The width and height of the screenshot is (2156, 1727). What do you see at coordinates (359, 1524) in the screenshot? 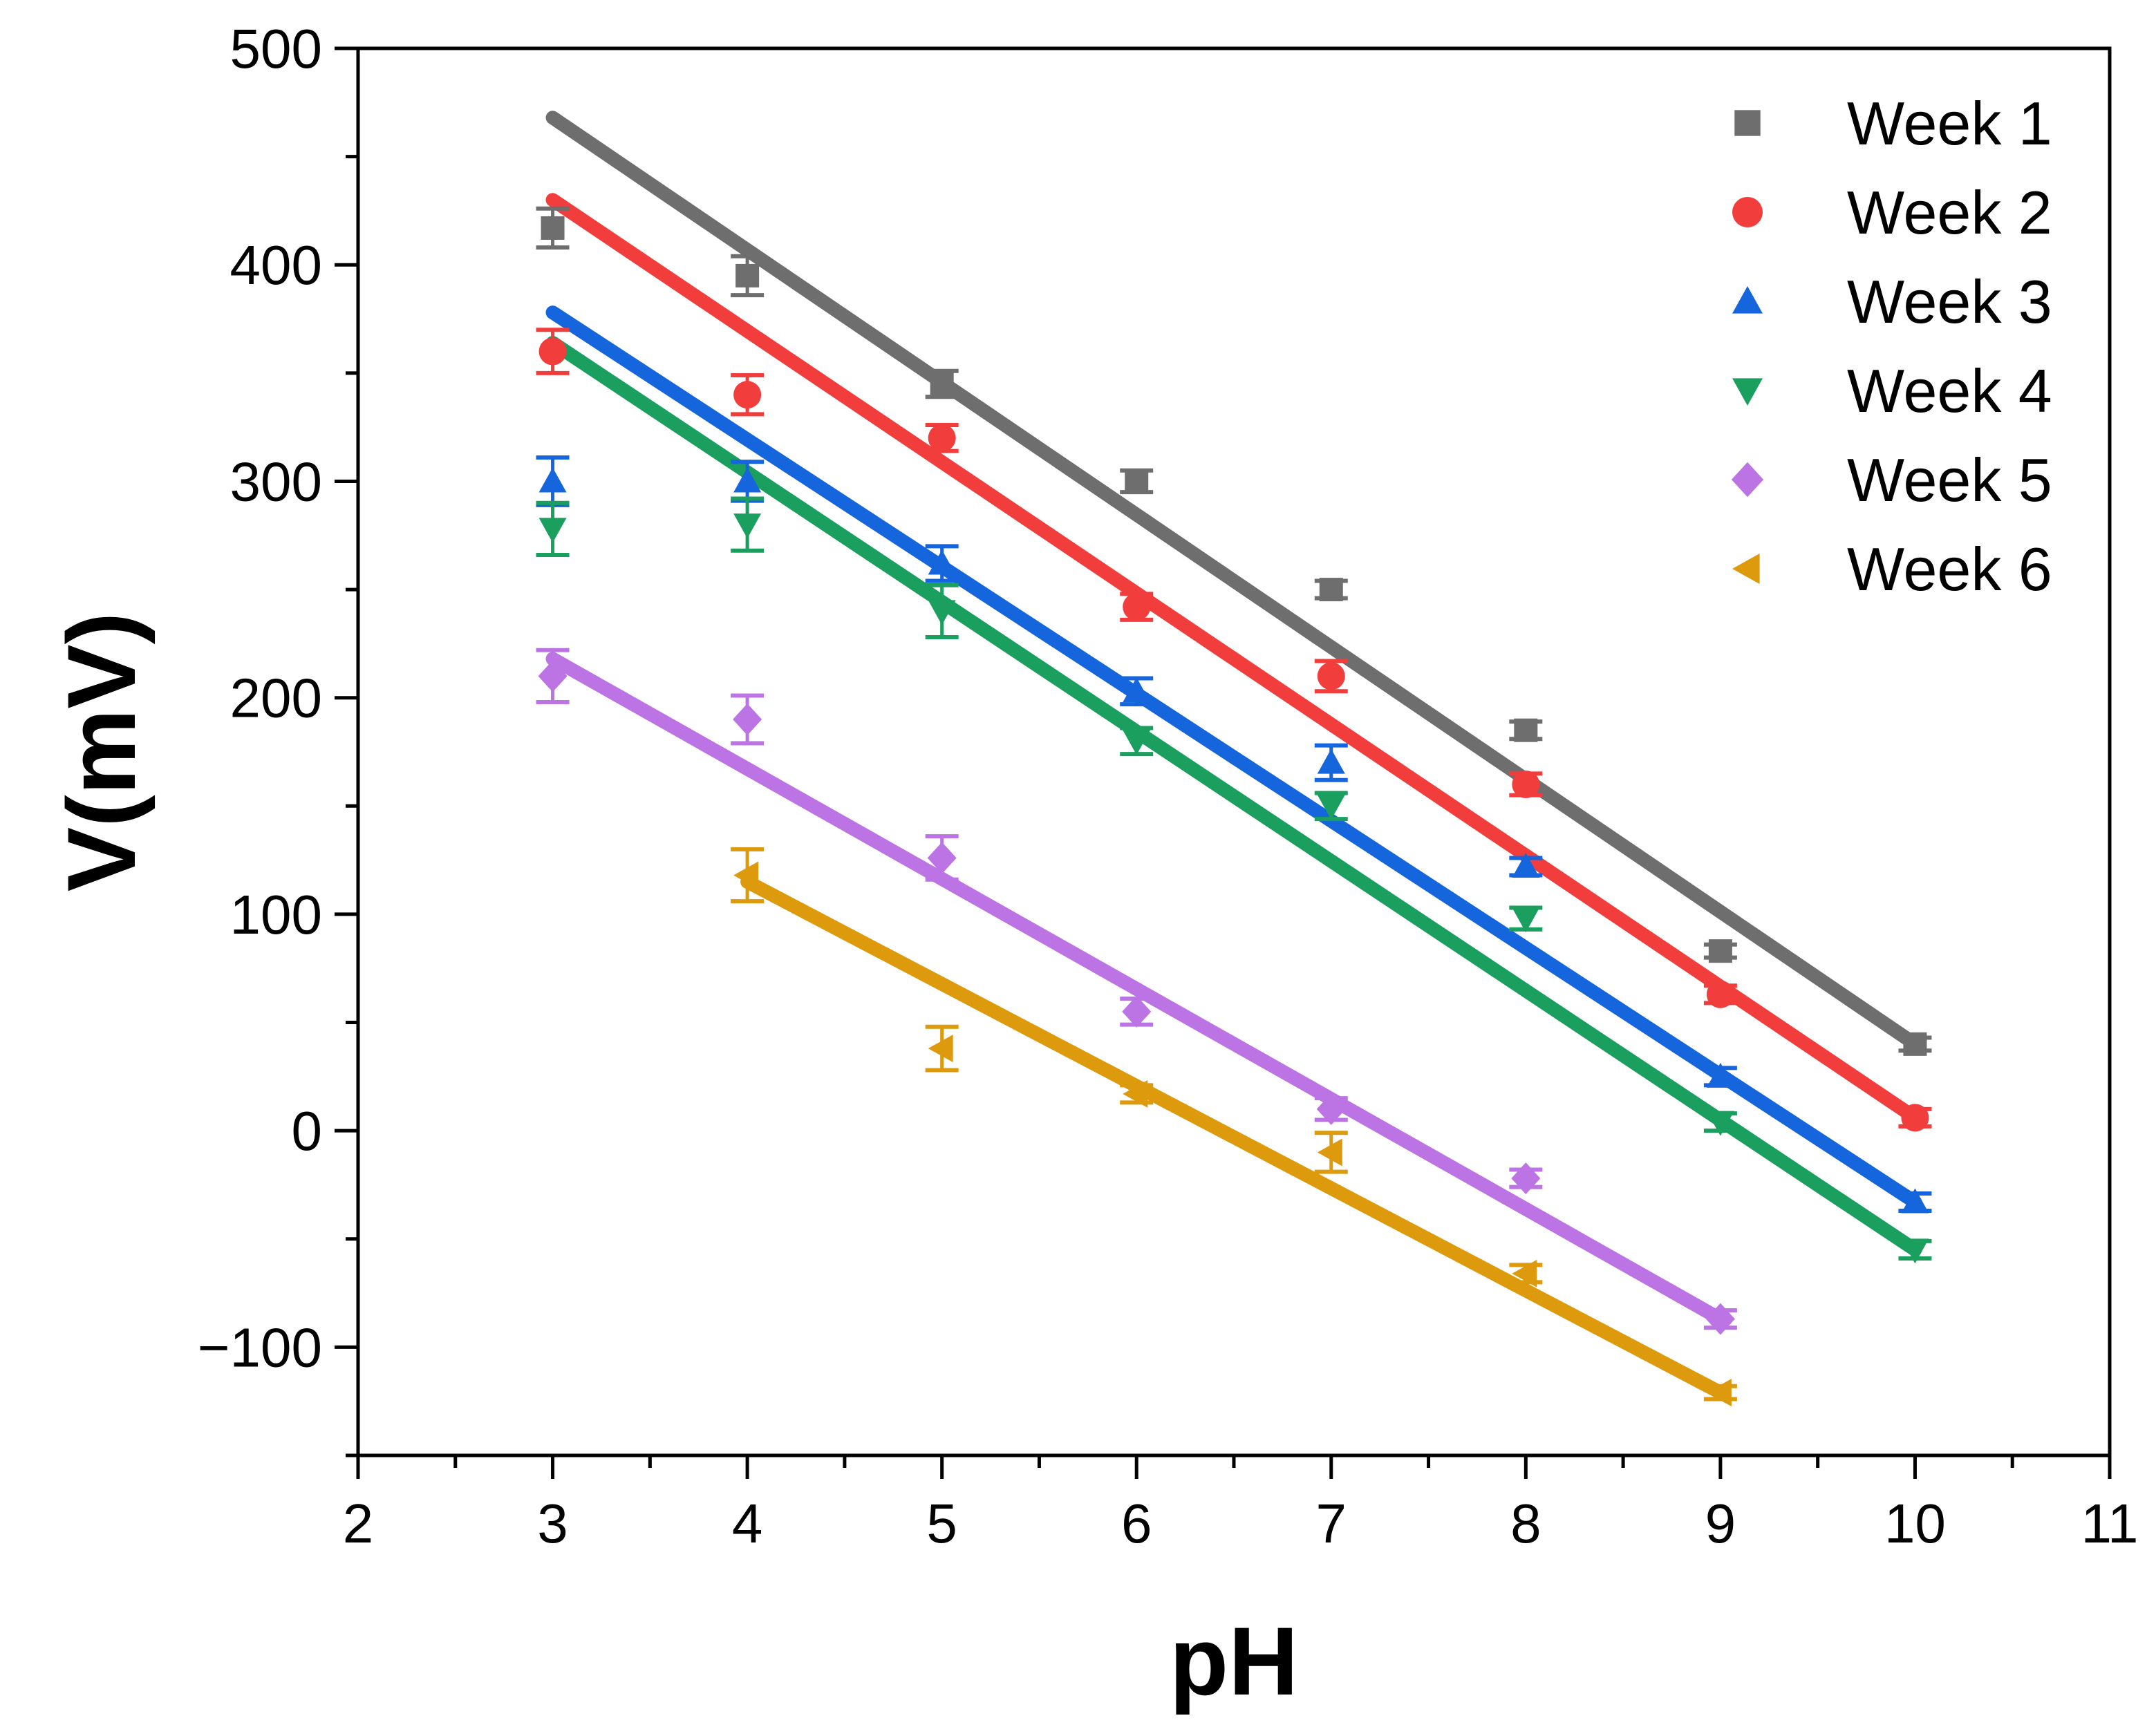
I see `x-tick-label: 2` at bounding box center [359, 1524].